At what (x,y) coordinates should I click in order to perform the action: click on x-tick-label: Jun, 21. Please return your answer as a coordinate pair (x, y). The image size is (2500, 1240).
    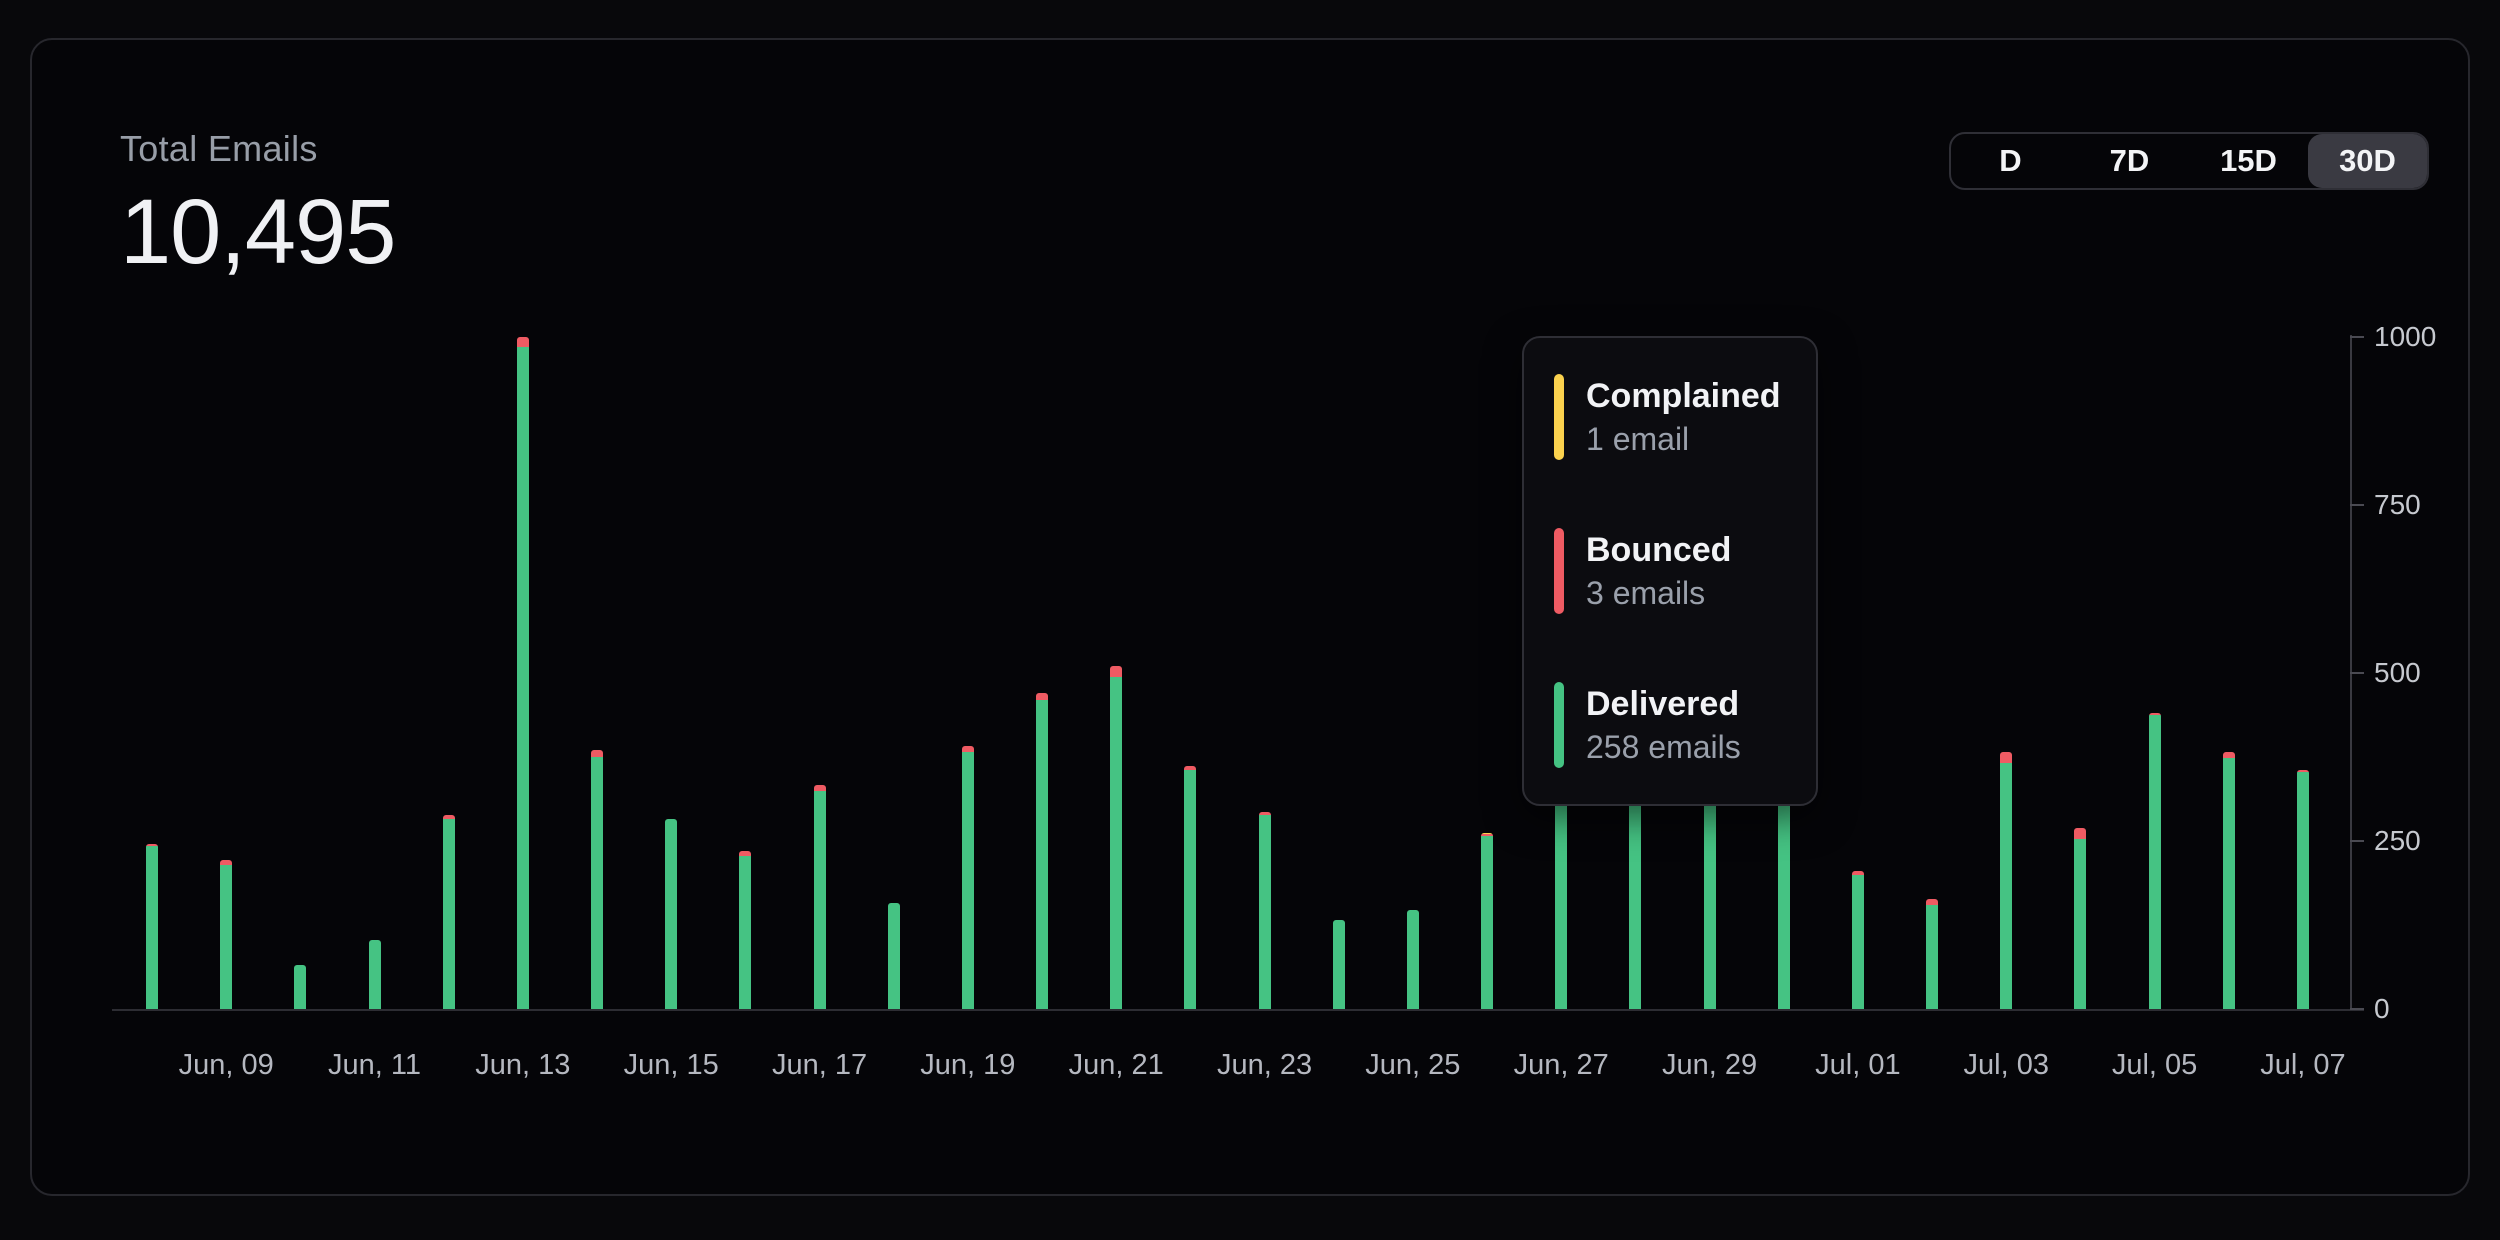
    Looking at the image, I should click on (1116, 1065).